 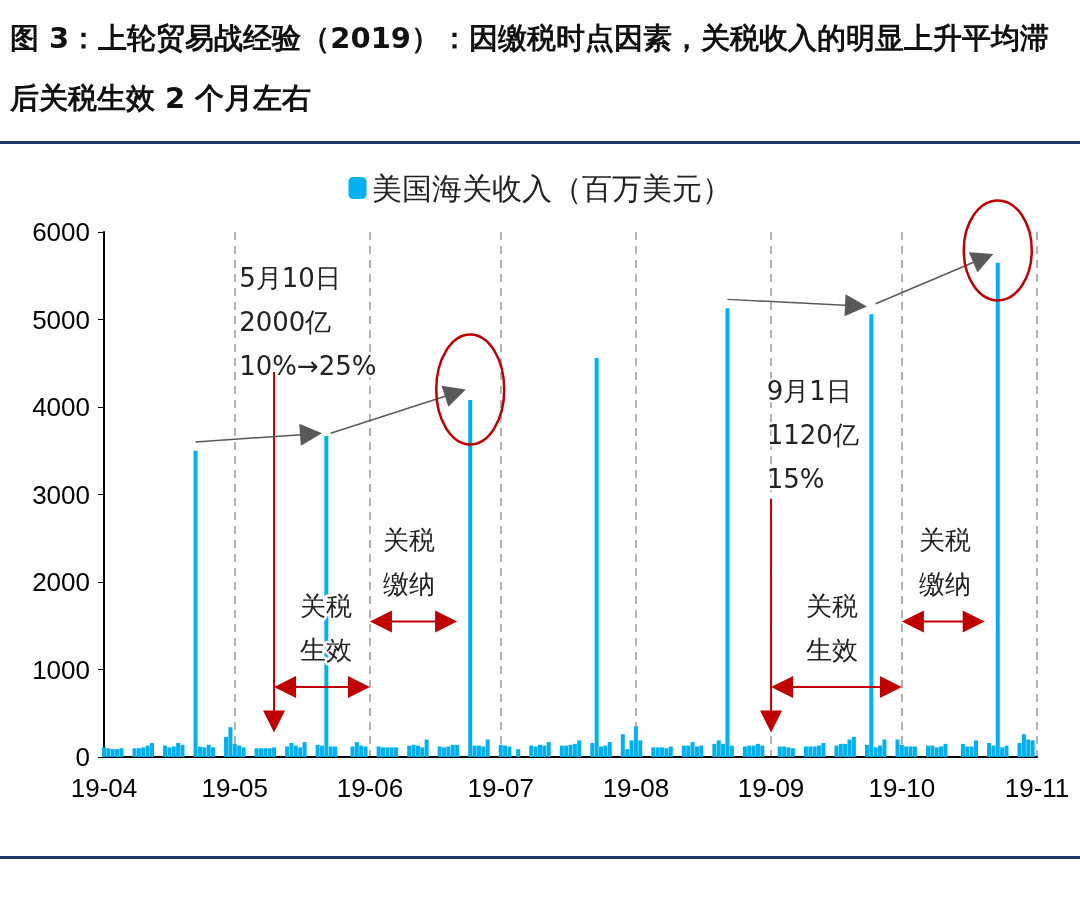 I want to click on x-tick-label: 19-04, so click(x=104, y=788).